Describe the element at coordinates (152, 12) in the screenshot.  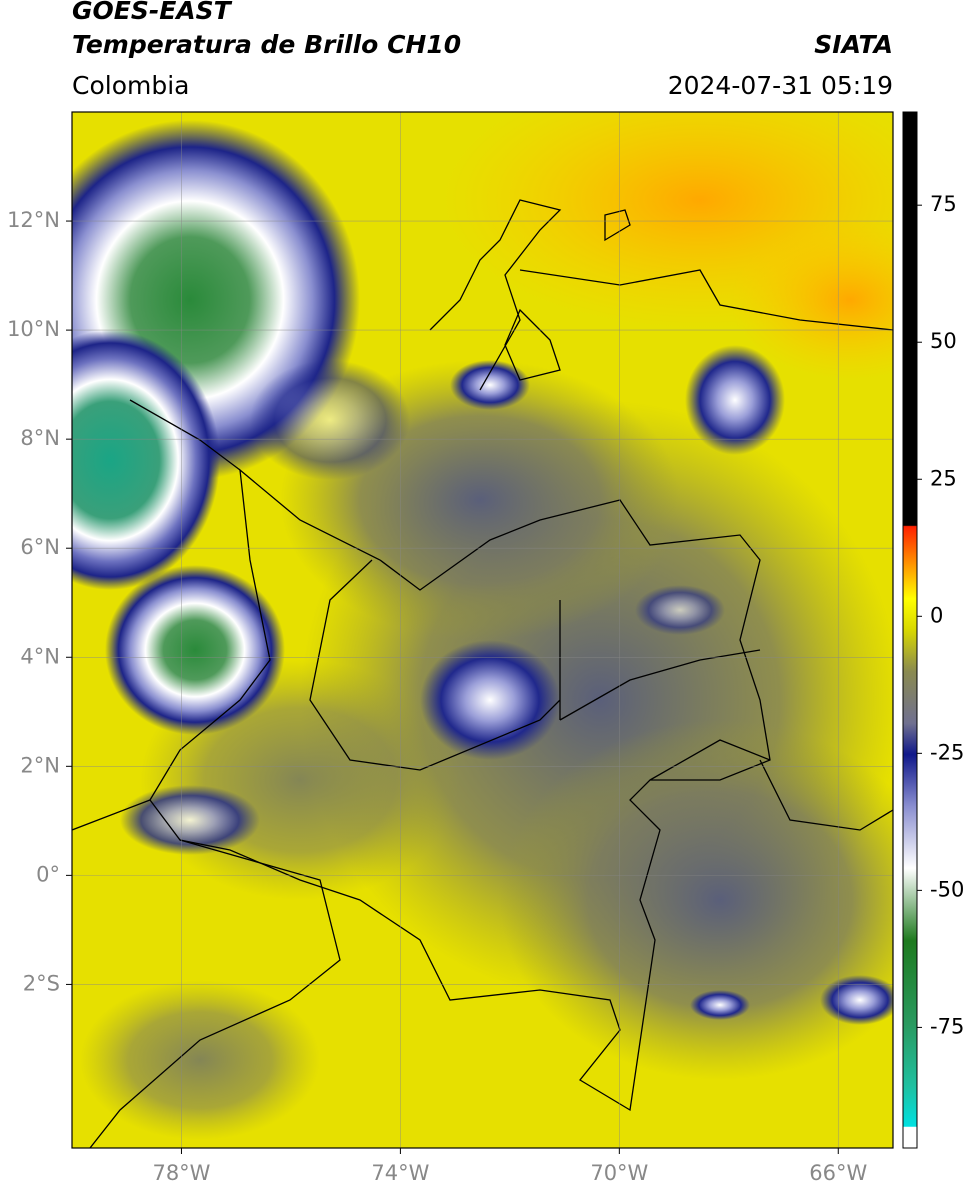
I see `title: GOES-EAST` at that location.